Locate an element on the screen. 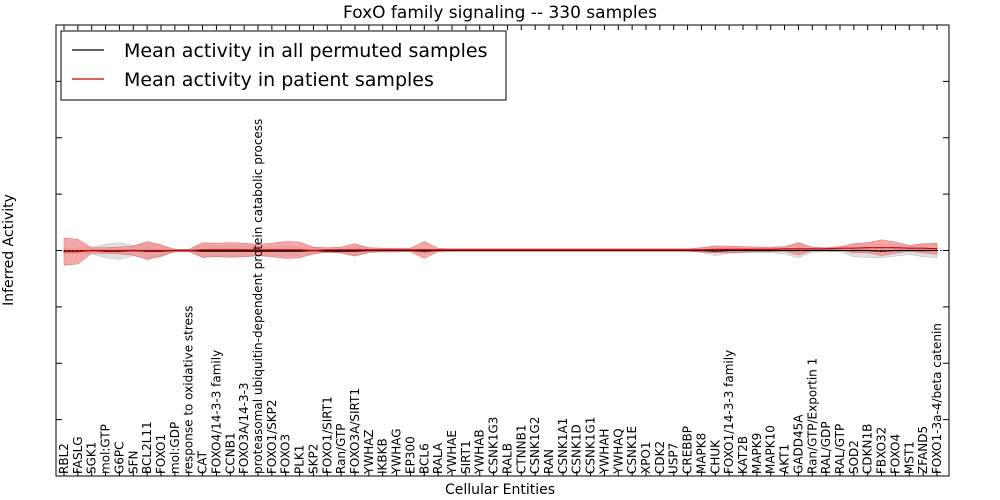 This screenshot has height=500, width=1000. x-tick-label: IKBKB is located at coordinates (383, 456).